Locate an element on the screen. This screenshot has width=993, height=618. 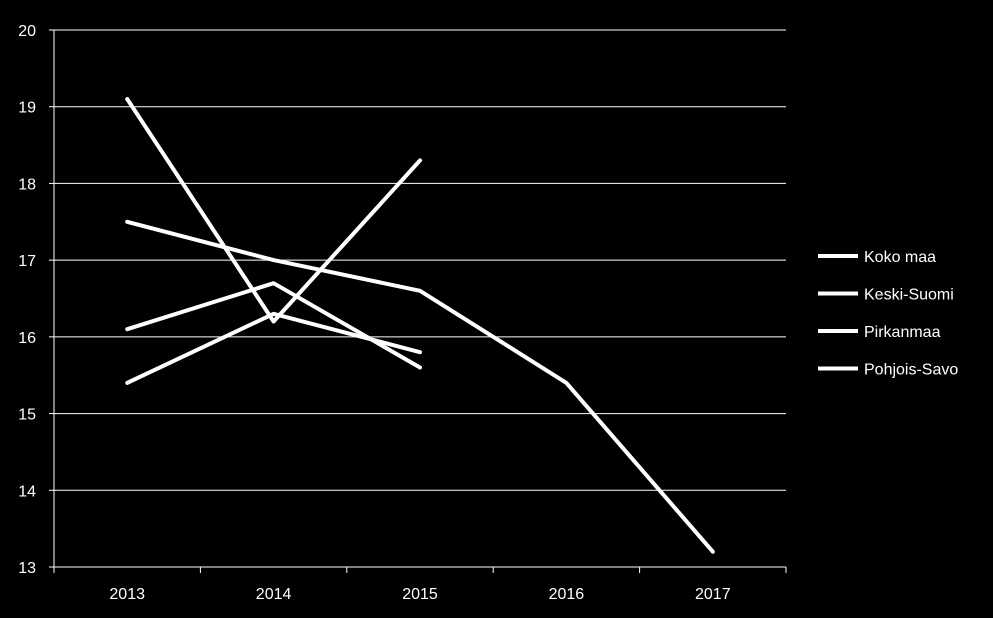
x-axis-tick-labels: 2013 2014 2015 2016 2017 is located at coordinates (419, 594).